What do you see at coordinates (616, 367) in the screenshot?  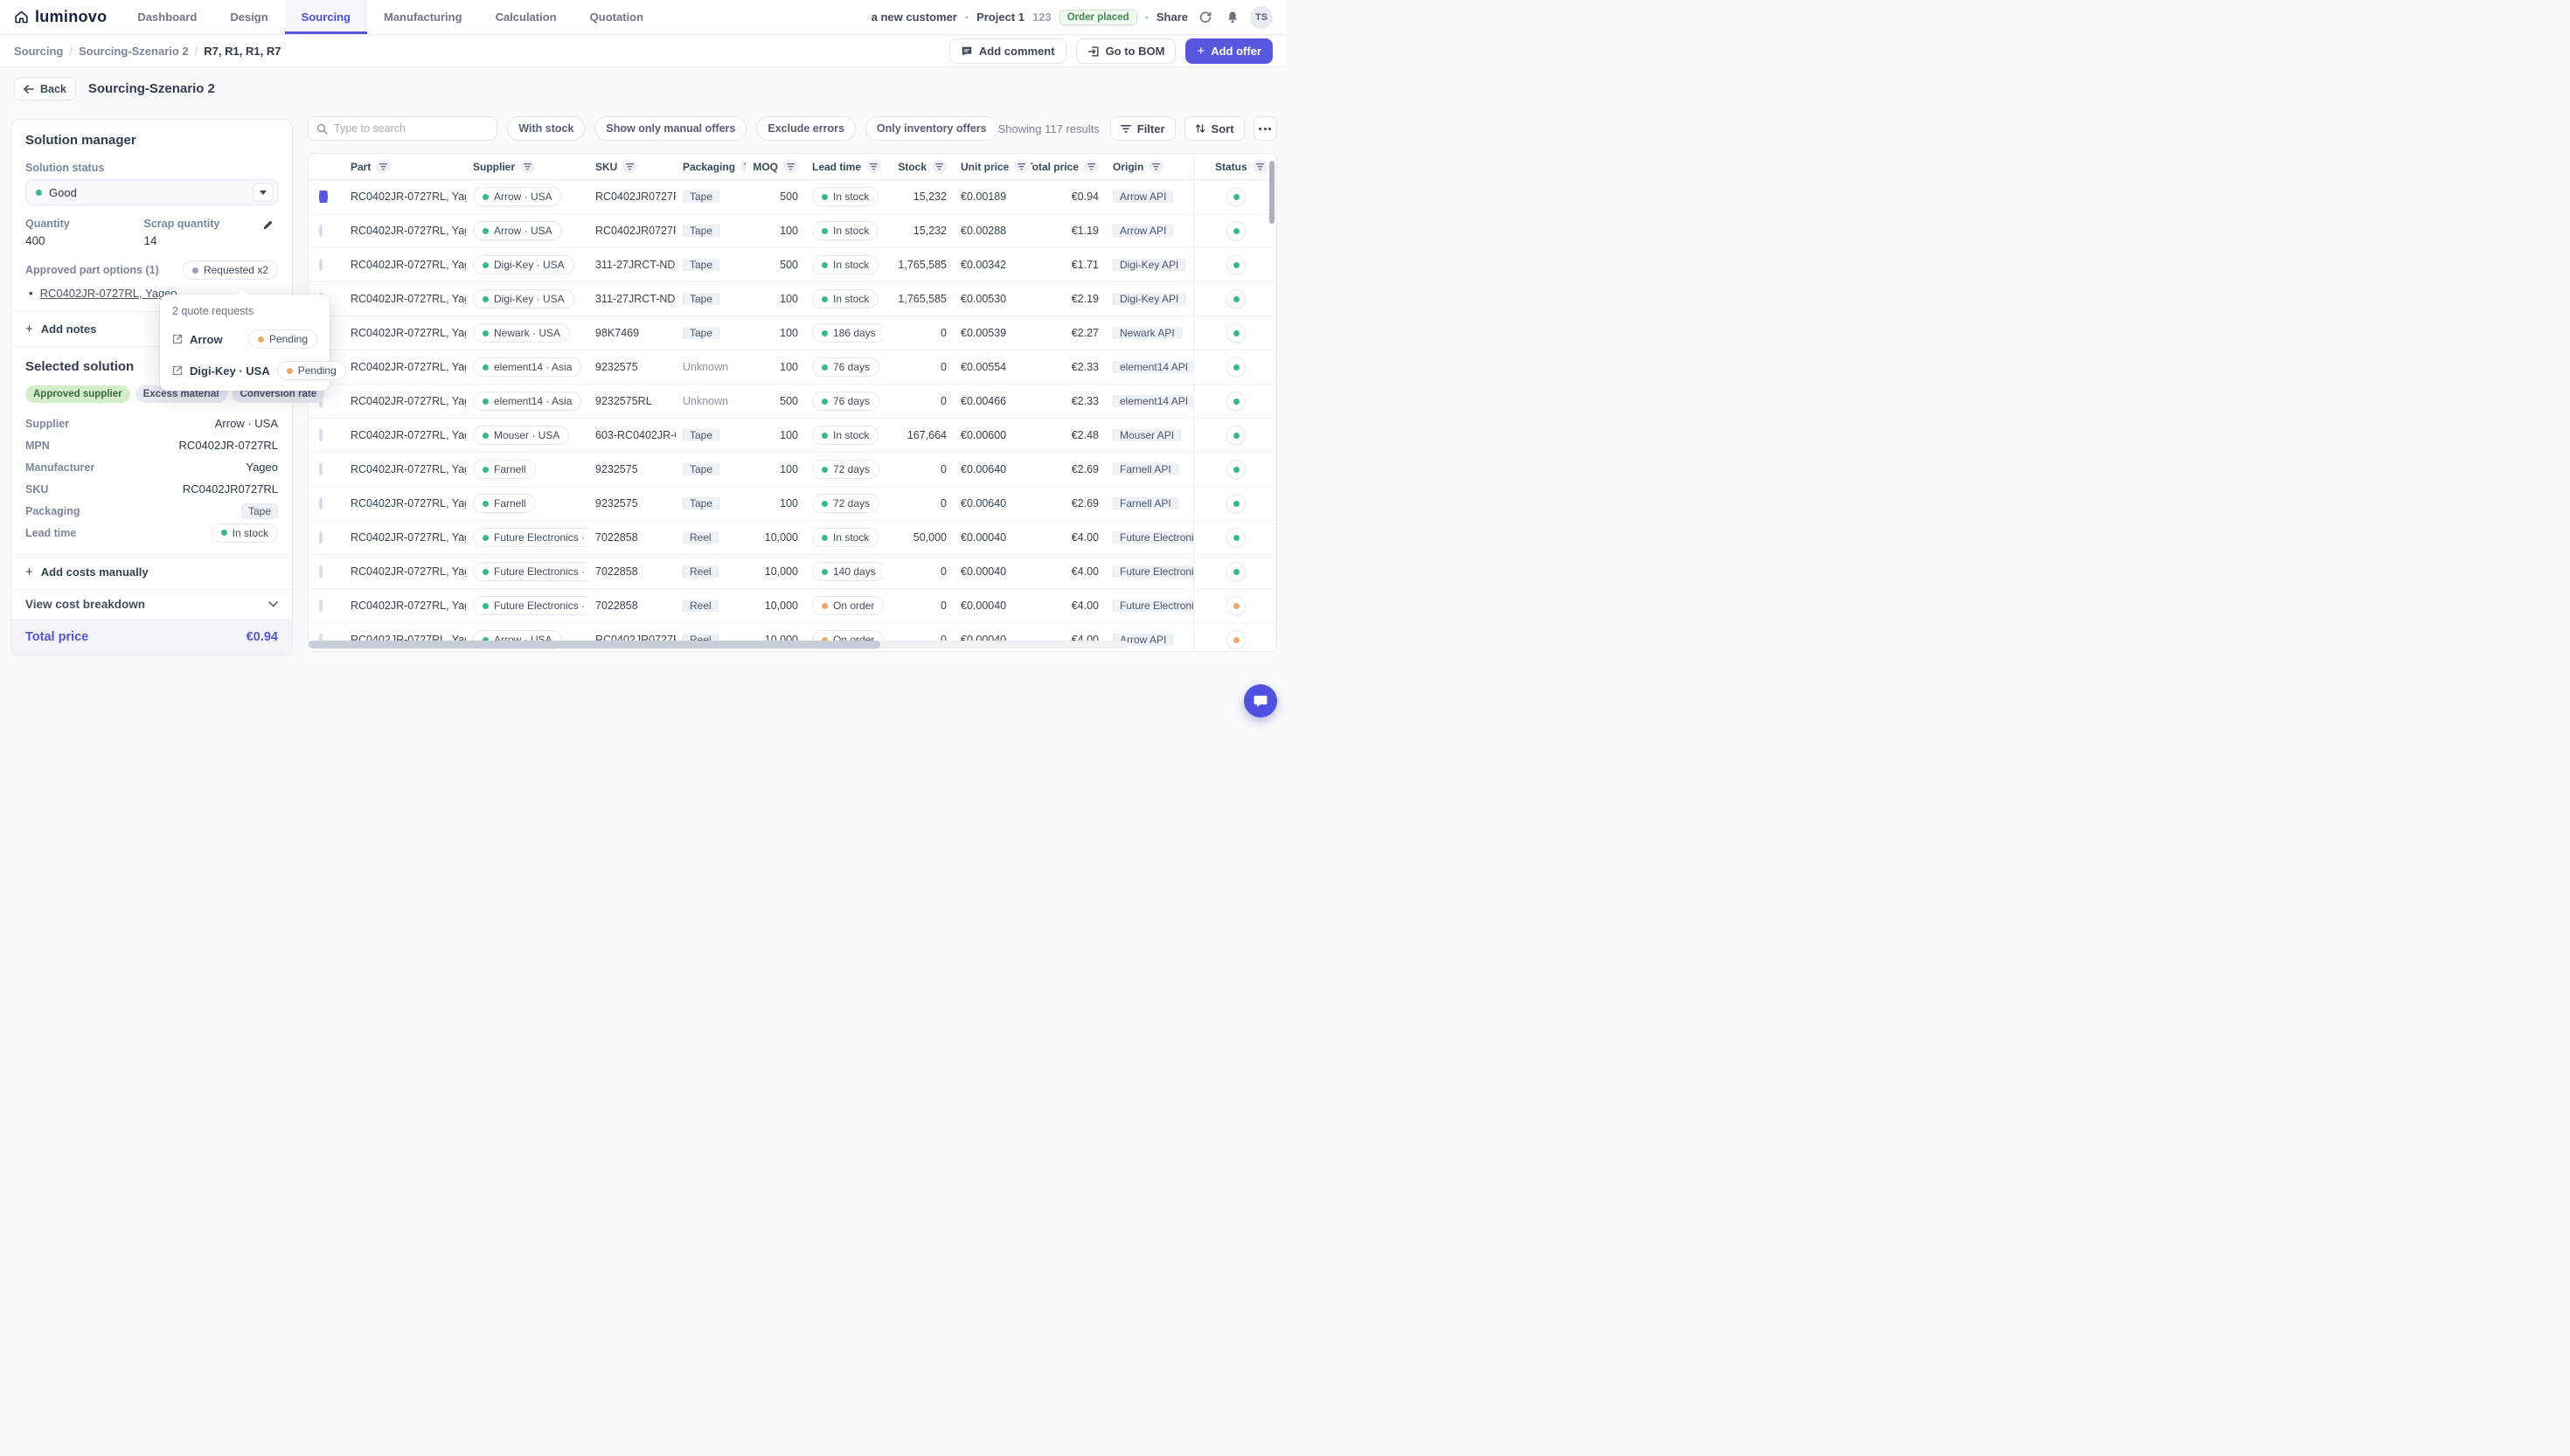 I see `sku-cell: 9232575` at bounding box center [616, 367].